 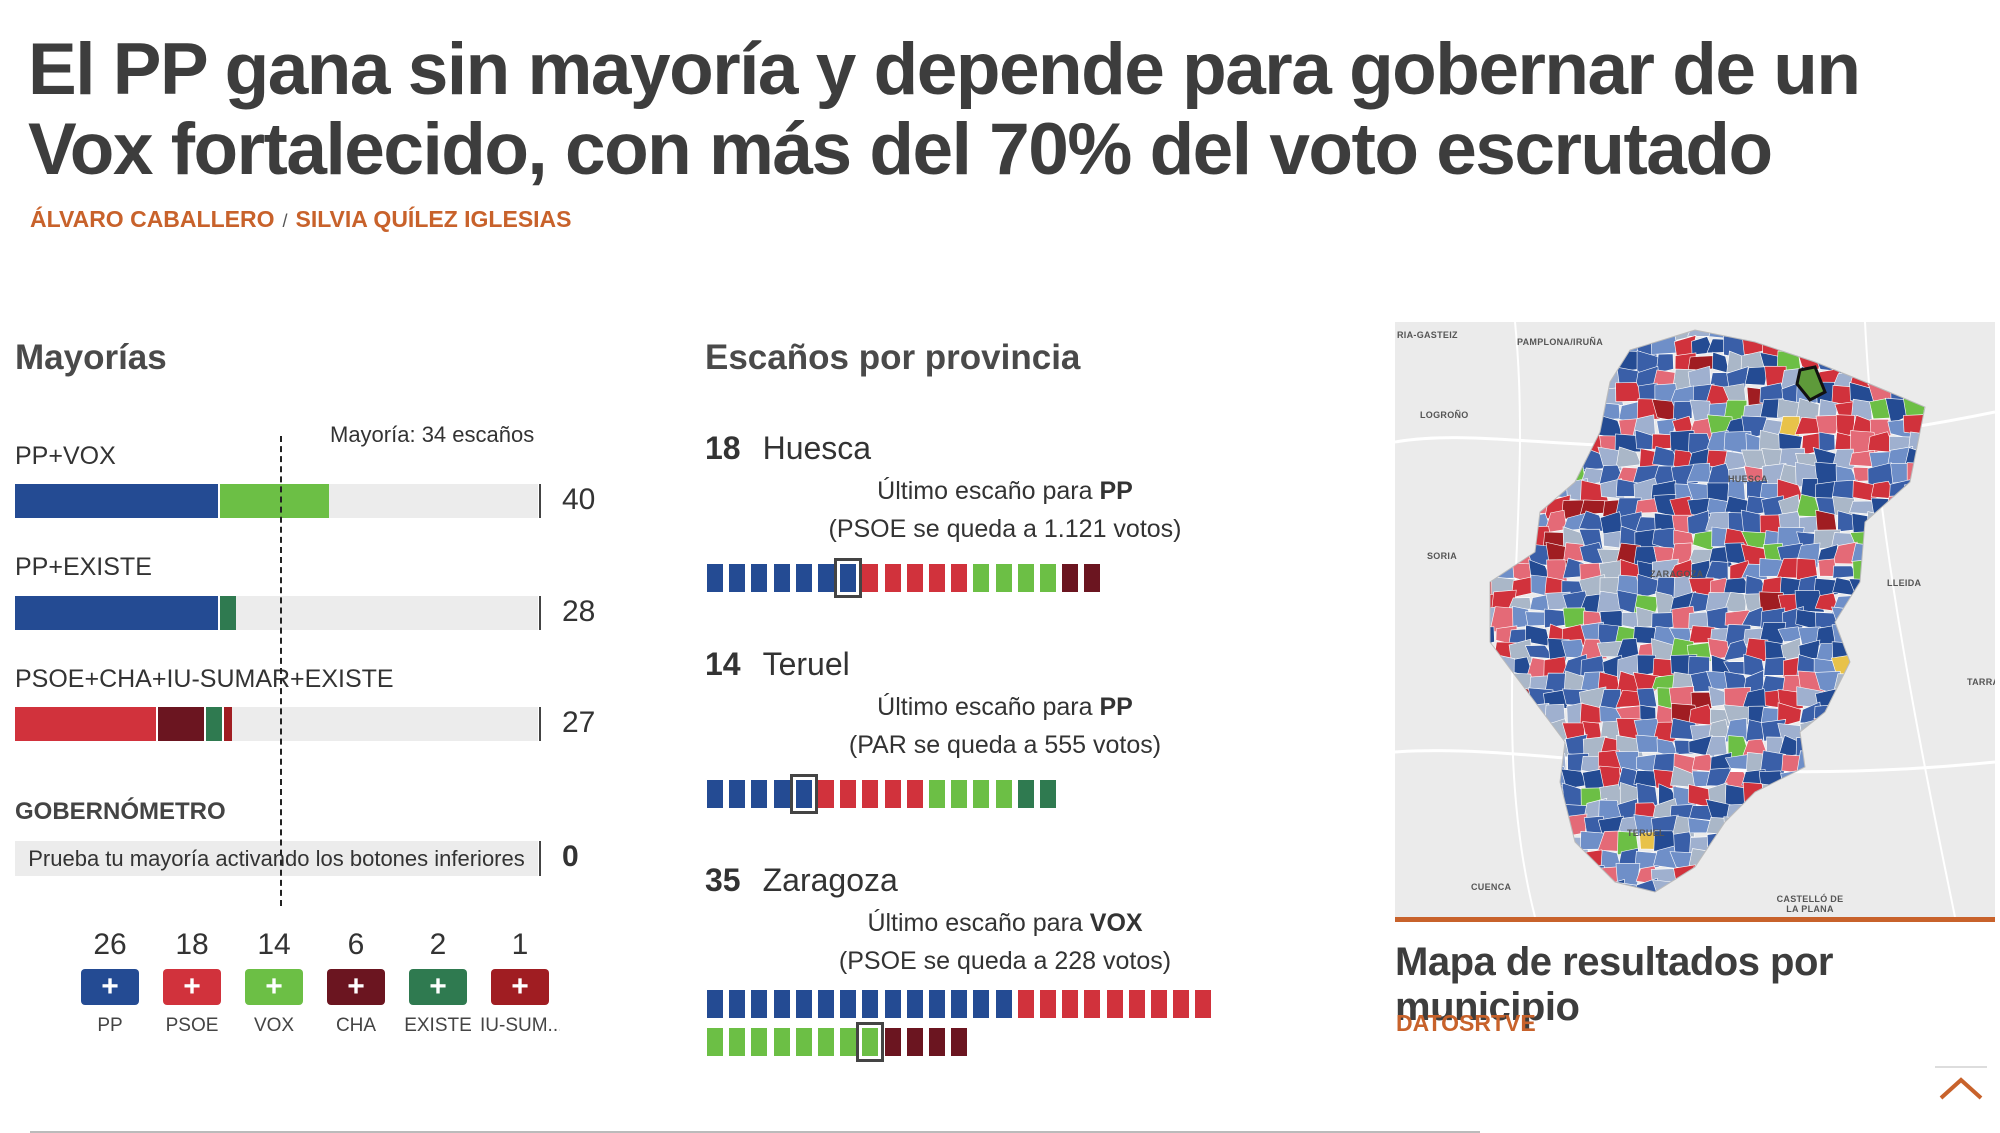 What do you see at coordinates (817, 448) in the screenshot?
I see `province-name: Huesca` at bounding box center [817, 448].